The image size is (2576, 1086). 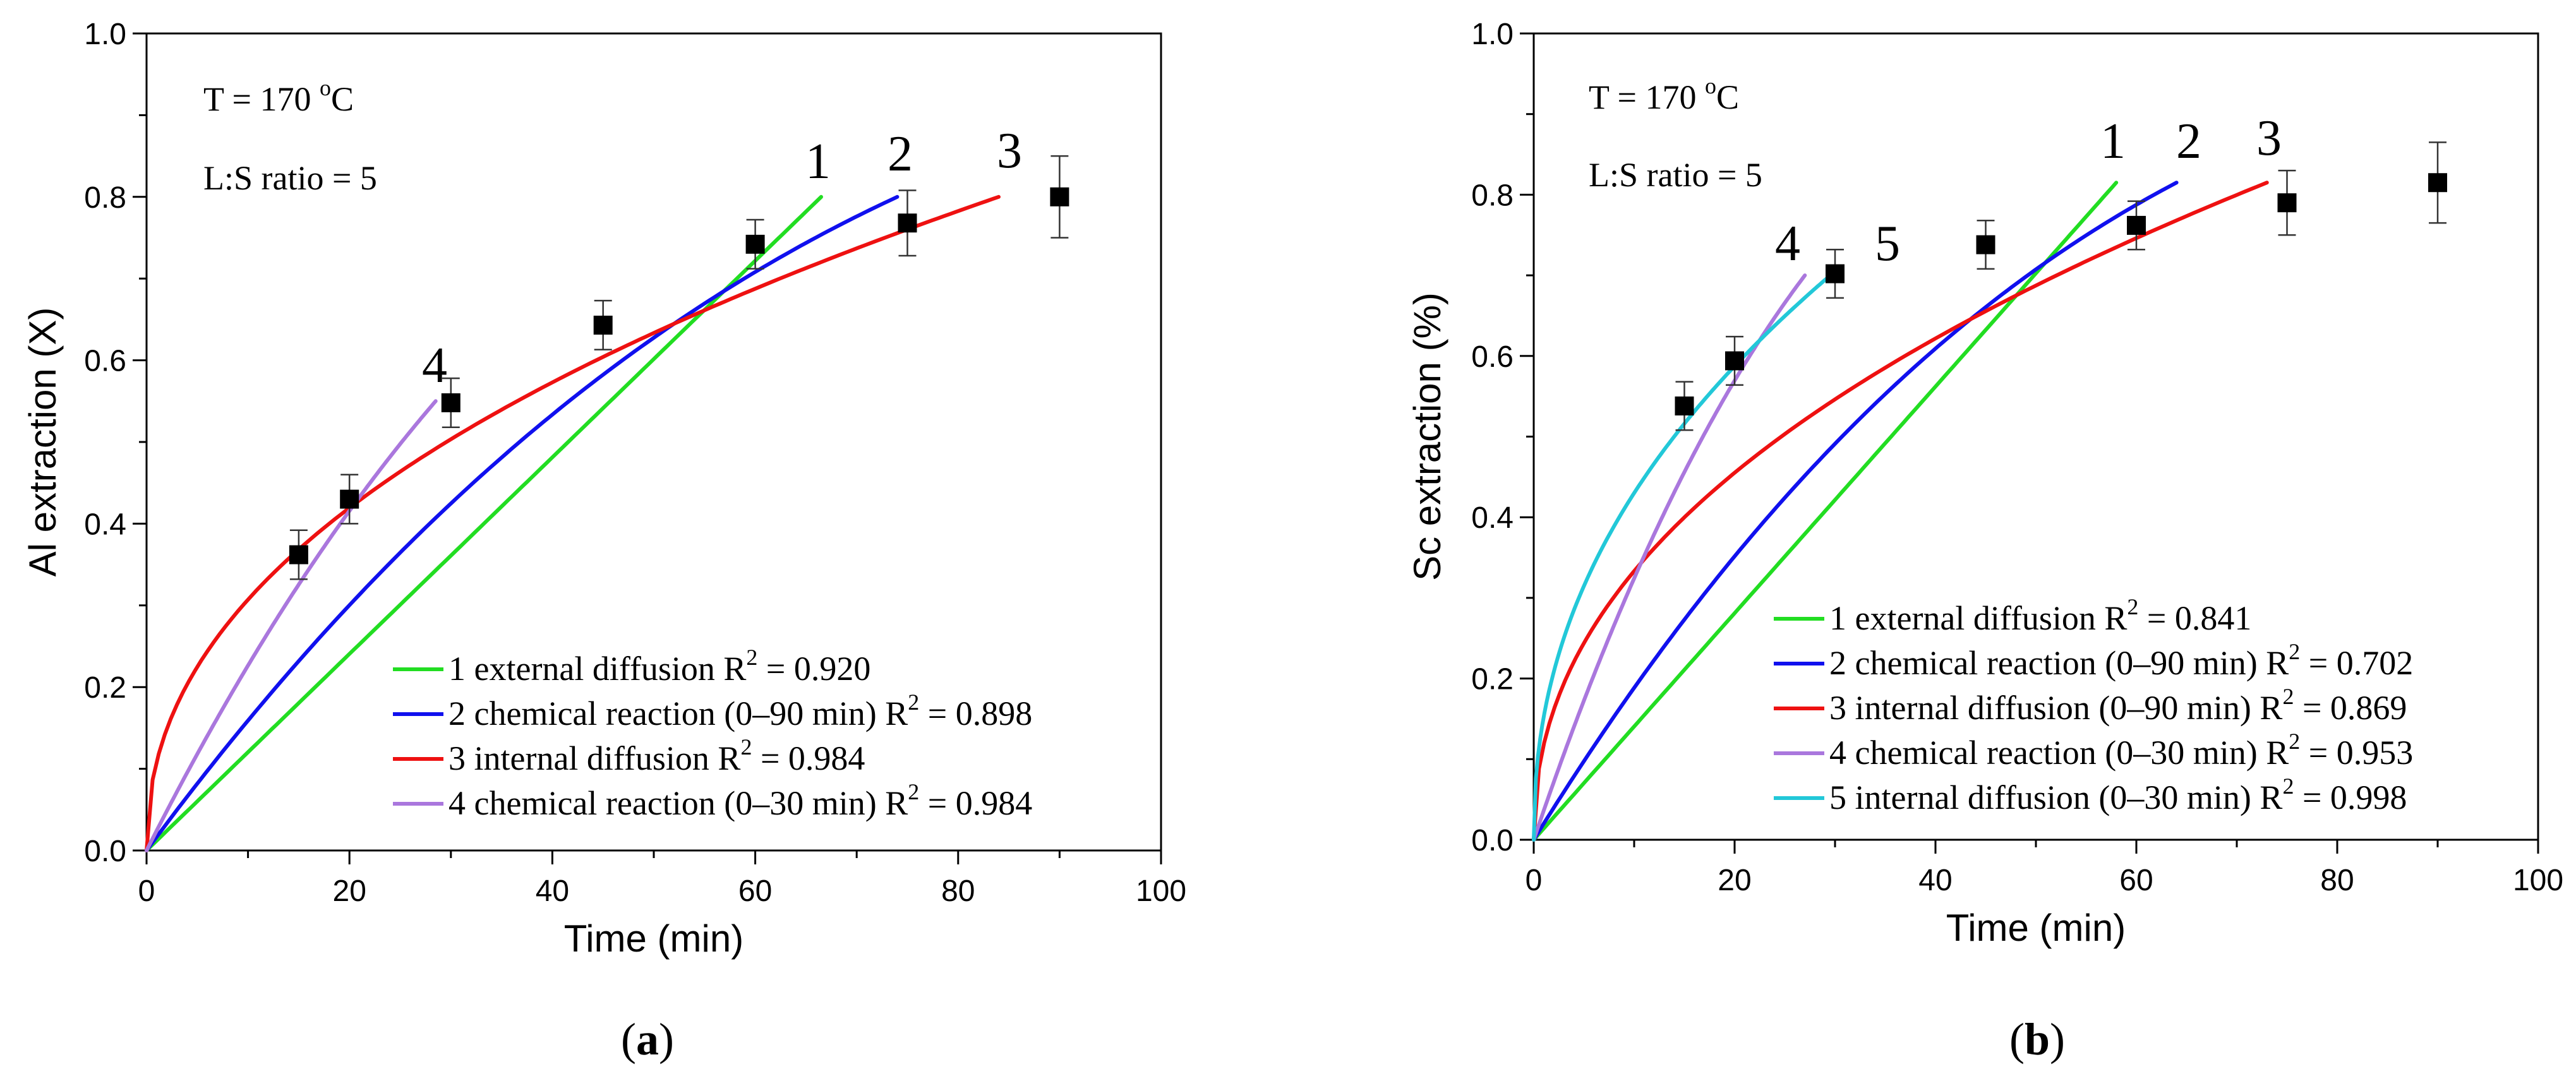 I want to click on y-axis-label: Sc extraction (%), so click(x=1427, y=436).